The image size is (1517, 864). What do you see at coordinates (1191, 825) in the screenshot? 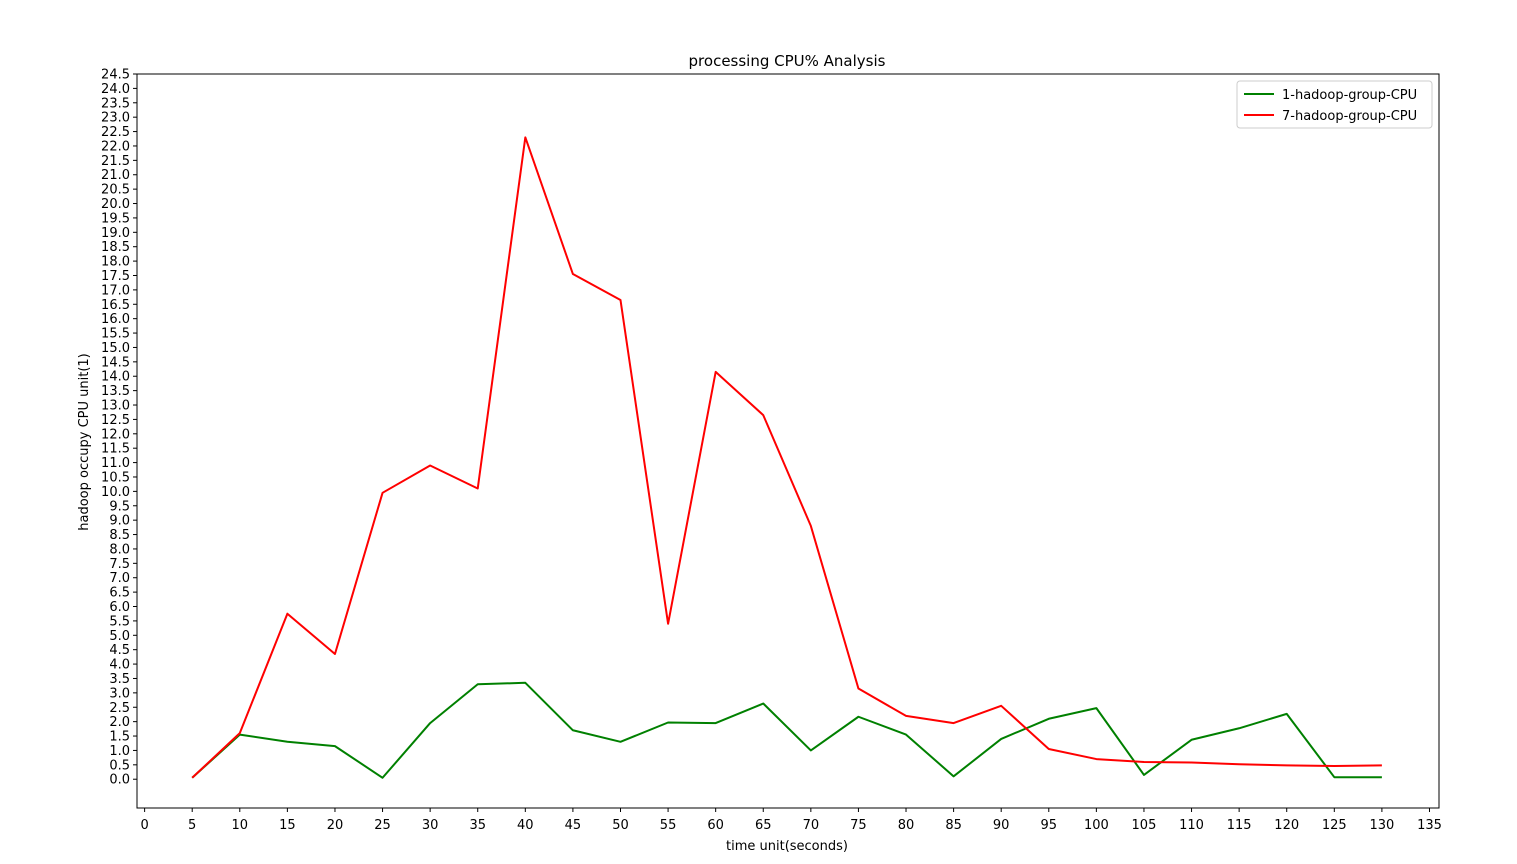
I see `x-tick-label: 110` at bounding box center [1191, 825].